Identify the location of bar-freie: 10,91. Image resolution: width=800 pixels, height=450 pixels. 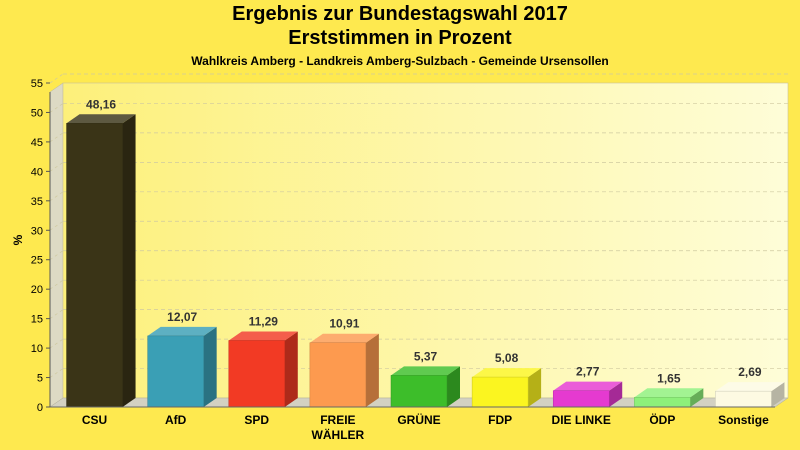
(344, 362).